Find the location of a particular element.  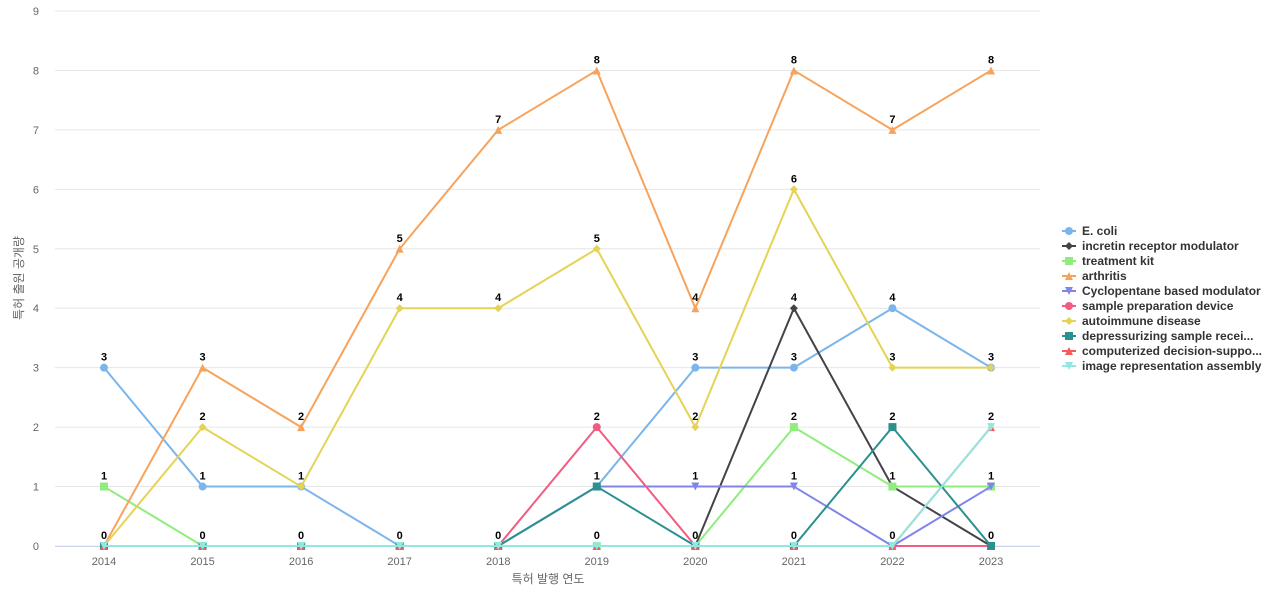

x-axis-title: 특허 발행 연도 is located at coordinates (548, 578).